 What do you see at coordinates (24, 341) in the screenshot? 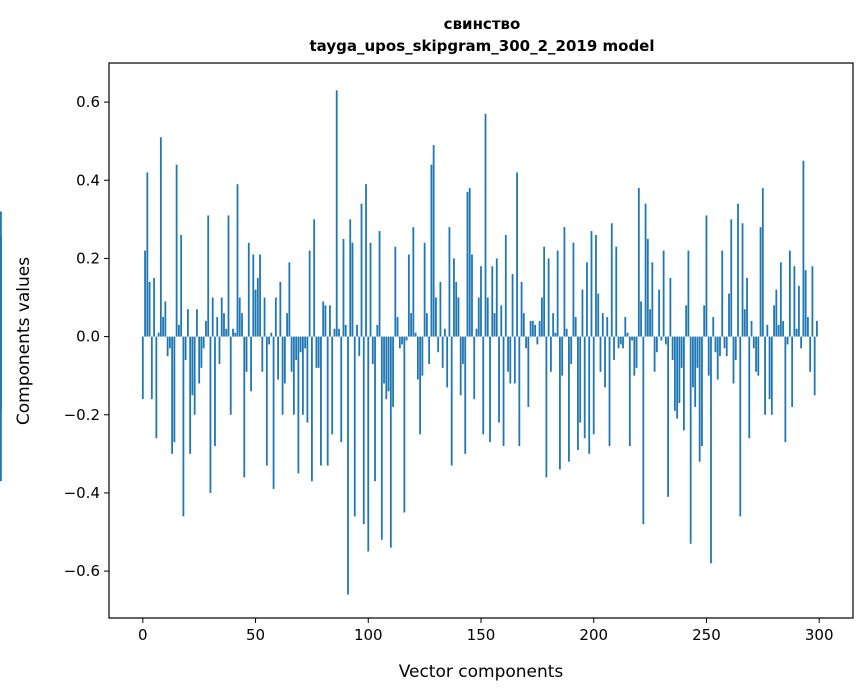
I see `y-axis-label: Components values` at bounding box center [24, 341].